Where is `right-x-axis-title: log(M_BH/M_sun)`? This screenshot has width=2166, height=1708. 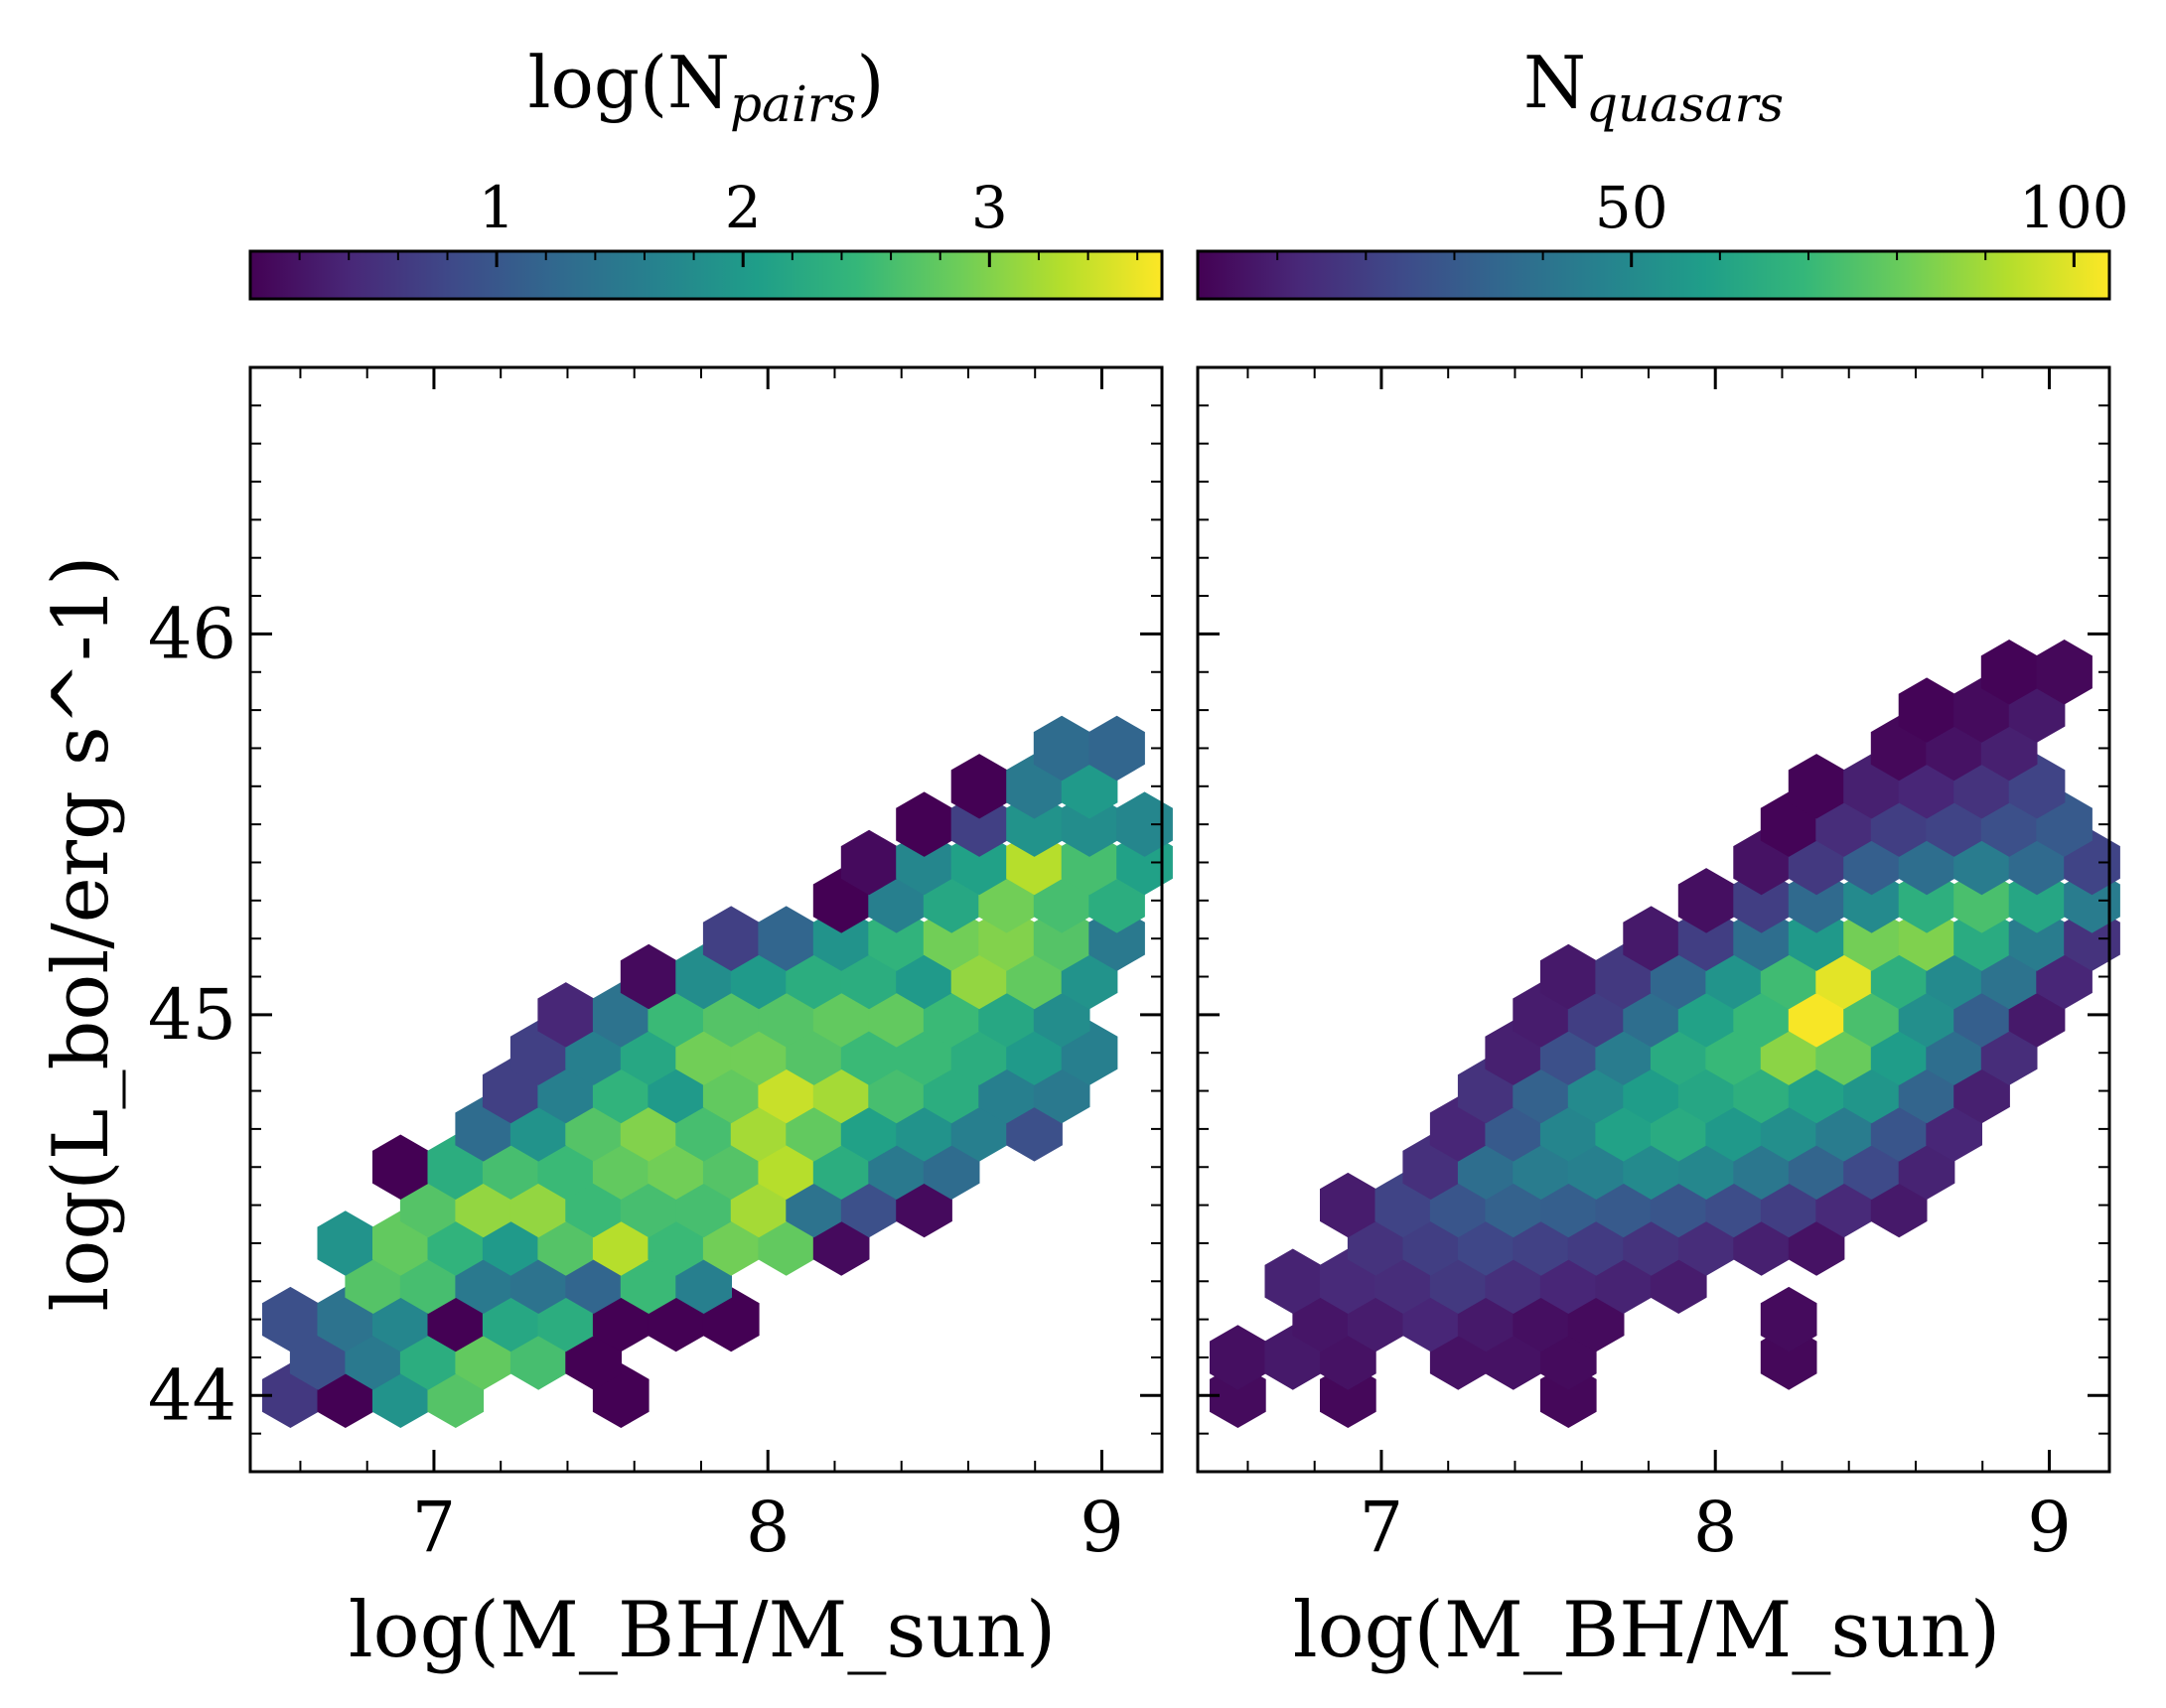
right-x-axis-title: log(M_BH/M_sun) is located at coordinates (1647, 1630).